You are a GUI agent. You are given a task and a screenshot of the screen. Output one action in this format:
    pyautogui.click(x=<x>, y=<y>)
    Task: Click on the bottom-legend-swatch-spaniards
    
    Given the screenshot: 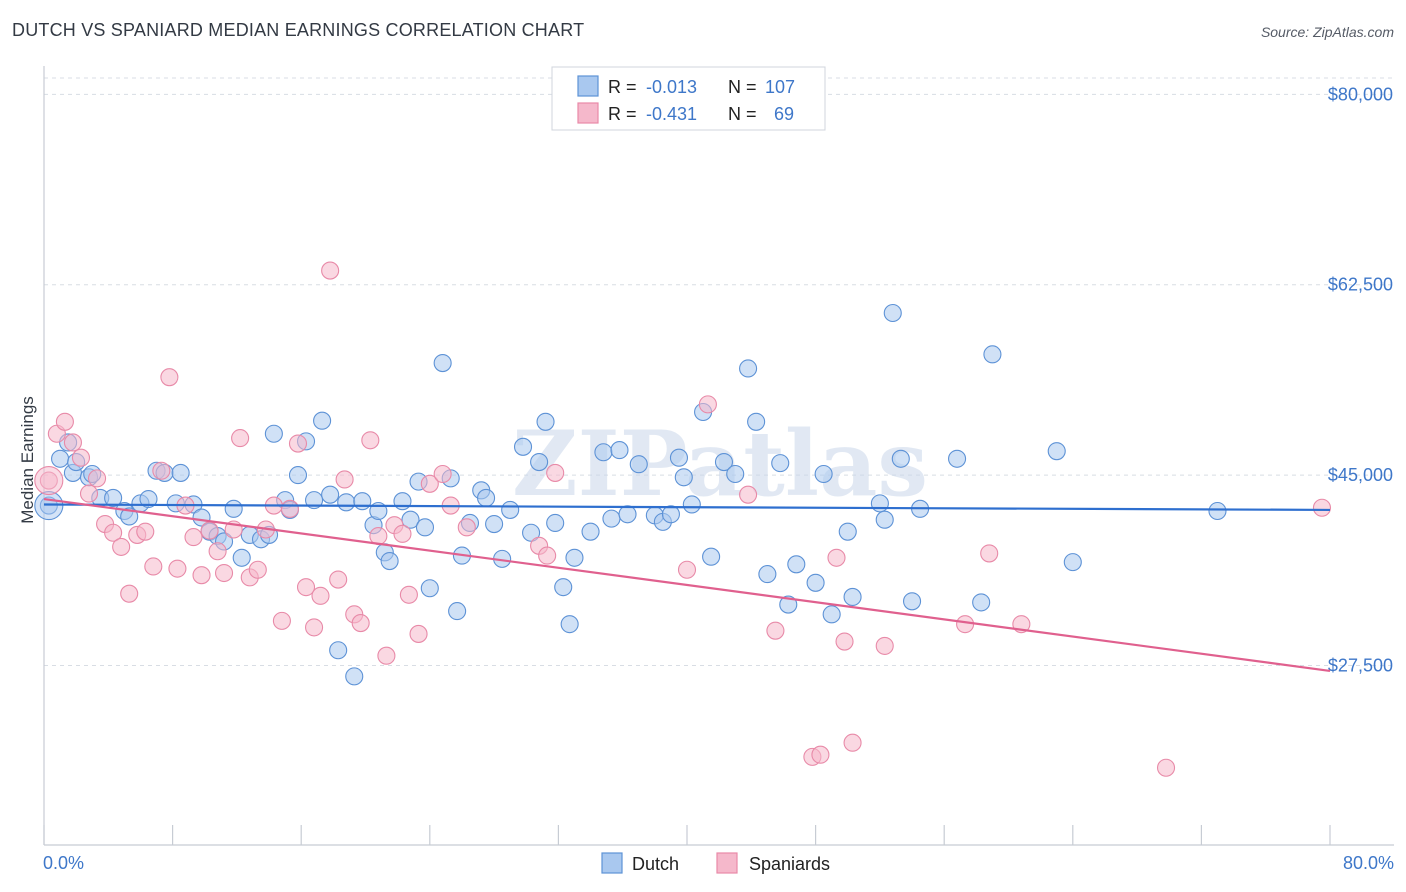 What is the action you would take?
    pyautogui.click(x=727, y=863)
    